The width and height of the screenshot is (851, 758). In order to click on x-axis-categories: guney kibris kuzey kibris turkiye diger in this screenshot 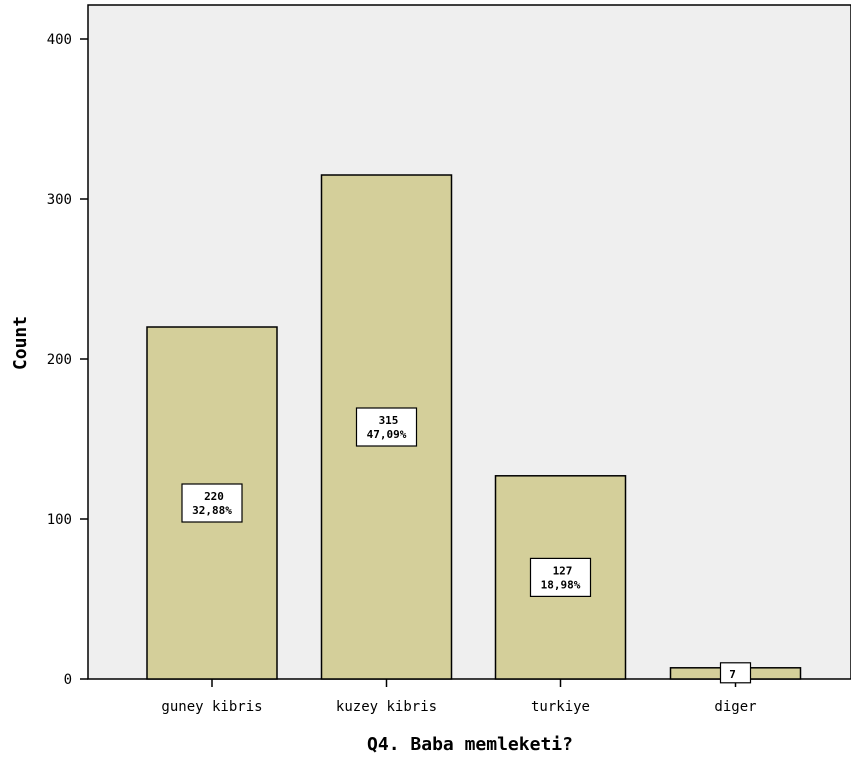, I will do `click(459, 697)`.